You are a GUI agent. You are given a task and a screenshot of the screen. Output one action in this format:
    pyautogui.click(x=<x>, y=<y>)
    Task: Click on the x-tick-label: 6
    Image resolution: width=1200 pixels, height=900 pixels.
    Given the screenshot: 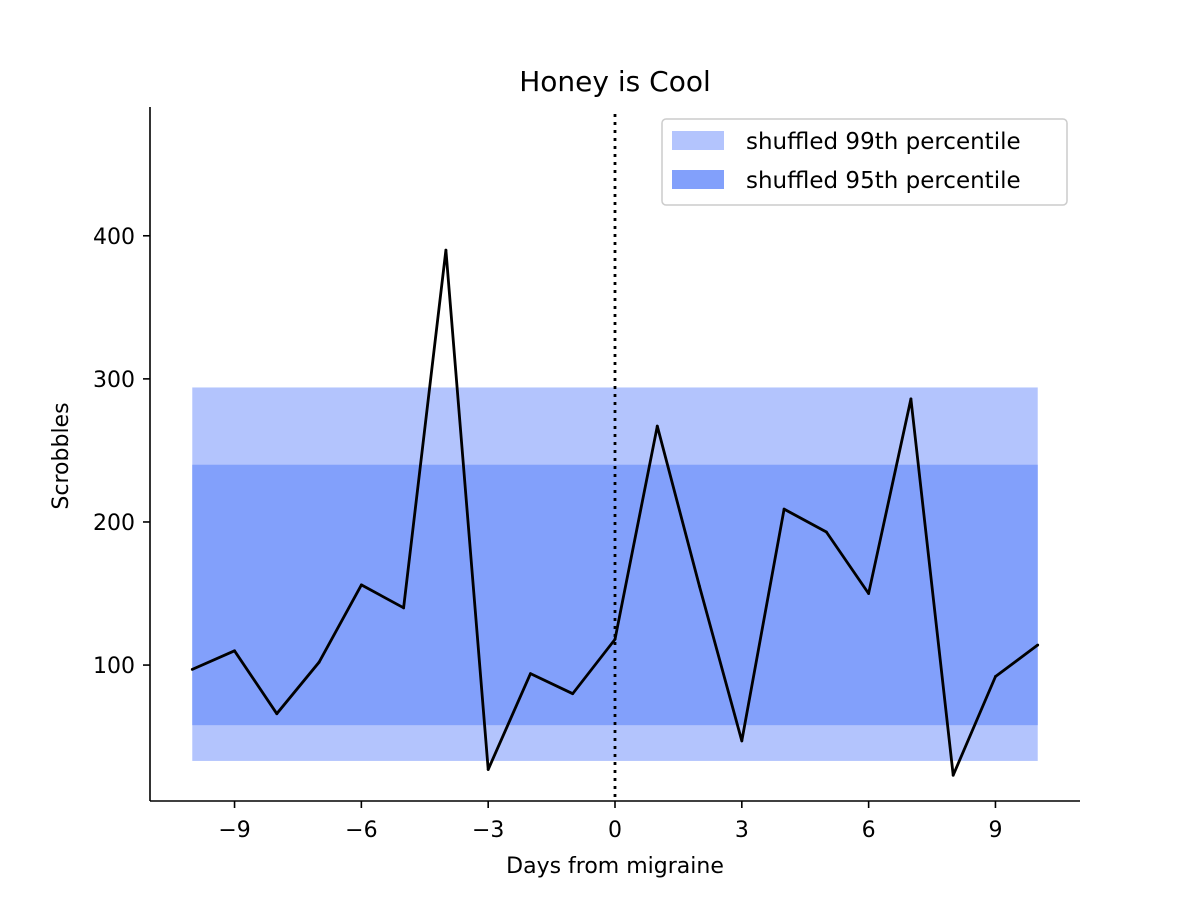 What is the action you would take?
    pyautogui.click(x=869, y=830)
    